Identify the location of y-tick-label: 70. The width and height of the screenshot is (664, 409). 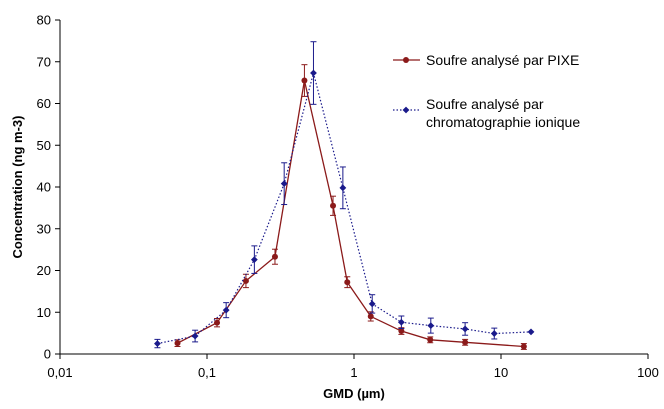
(44, 61).